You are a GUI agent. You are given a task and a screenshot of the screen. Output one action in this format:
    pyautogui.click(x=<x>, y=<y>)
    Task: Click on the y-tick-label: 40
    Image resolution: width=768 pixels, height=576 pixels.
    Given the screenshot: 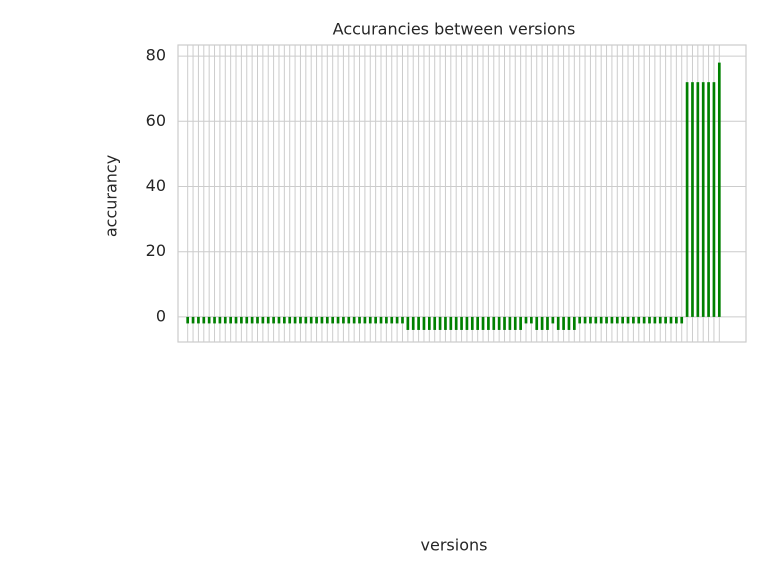 What is the action you would take?
    pyautogui.click(x=156, y=185)
    